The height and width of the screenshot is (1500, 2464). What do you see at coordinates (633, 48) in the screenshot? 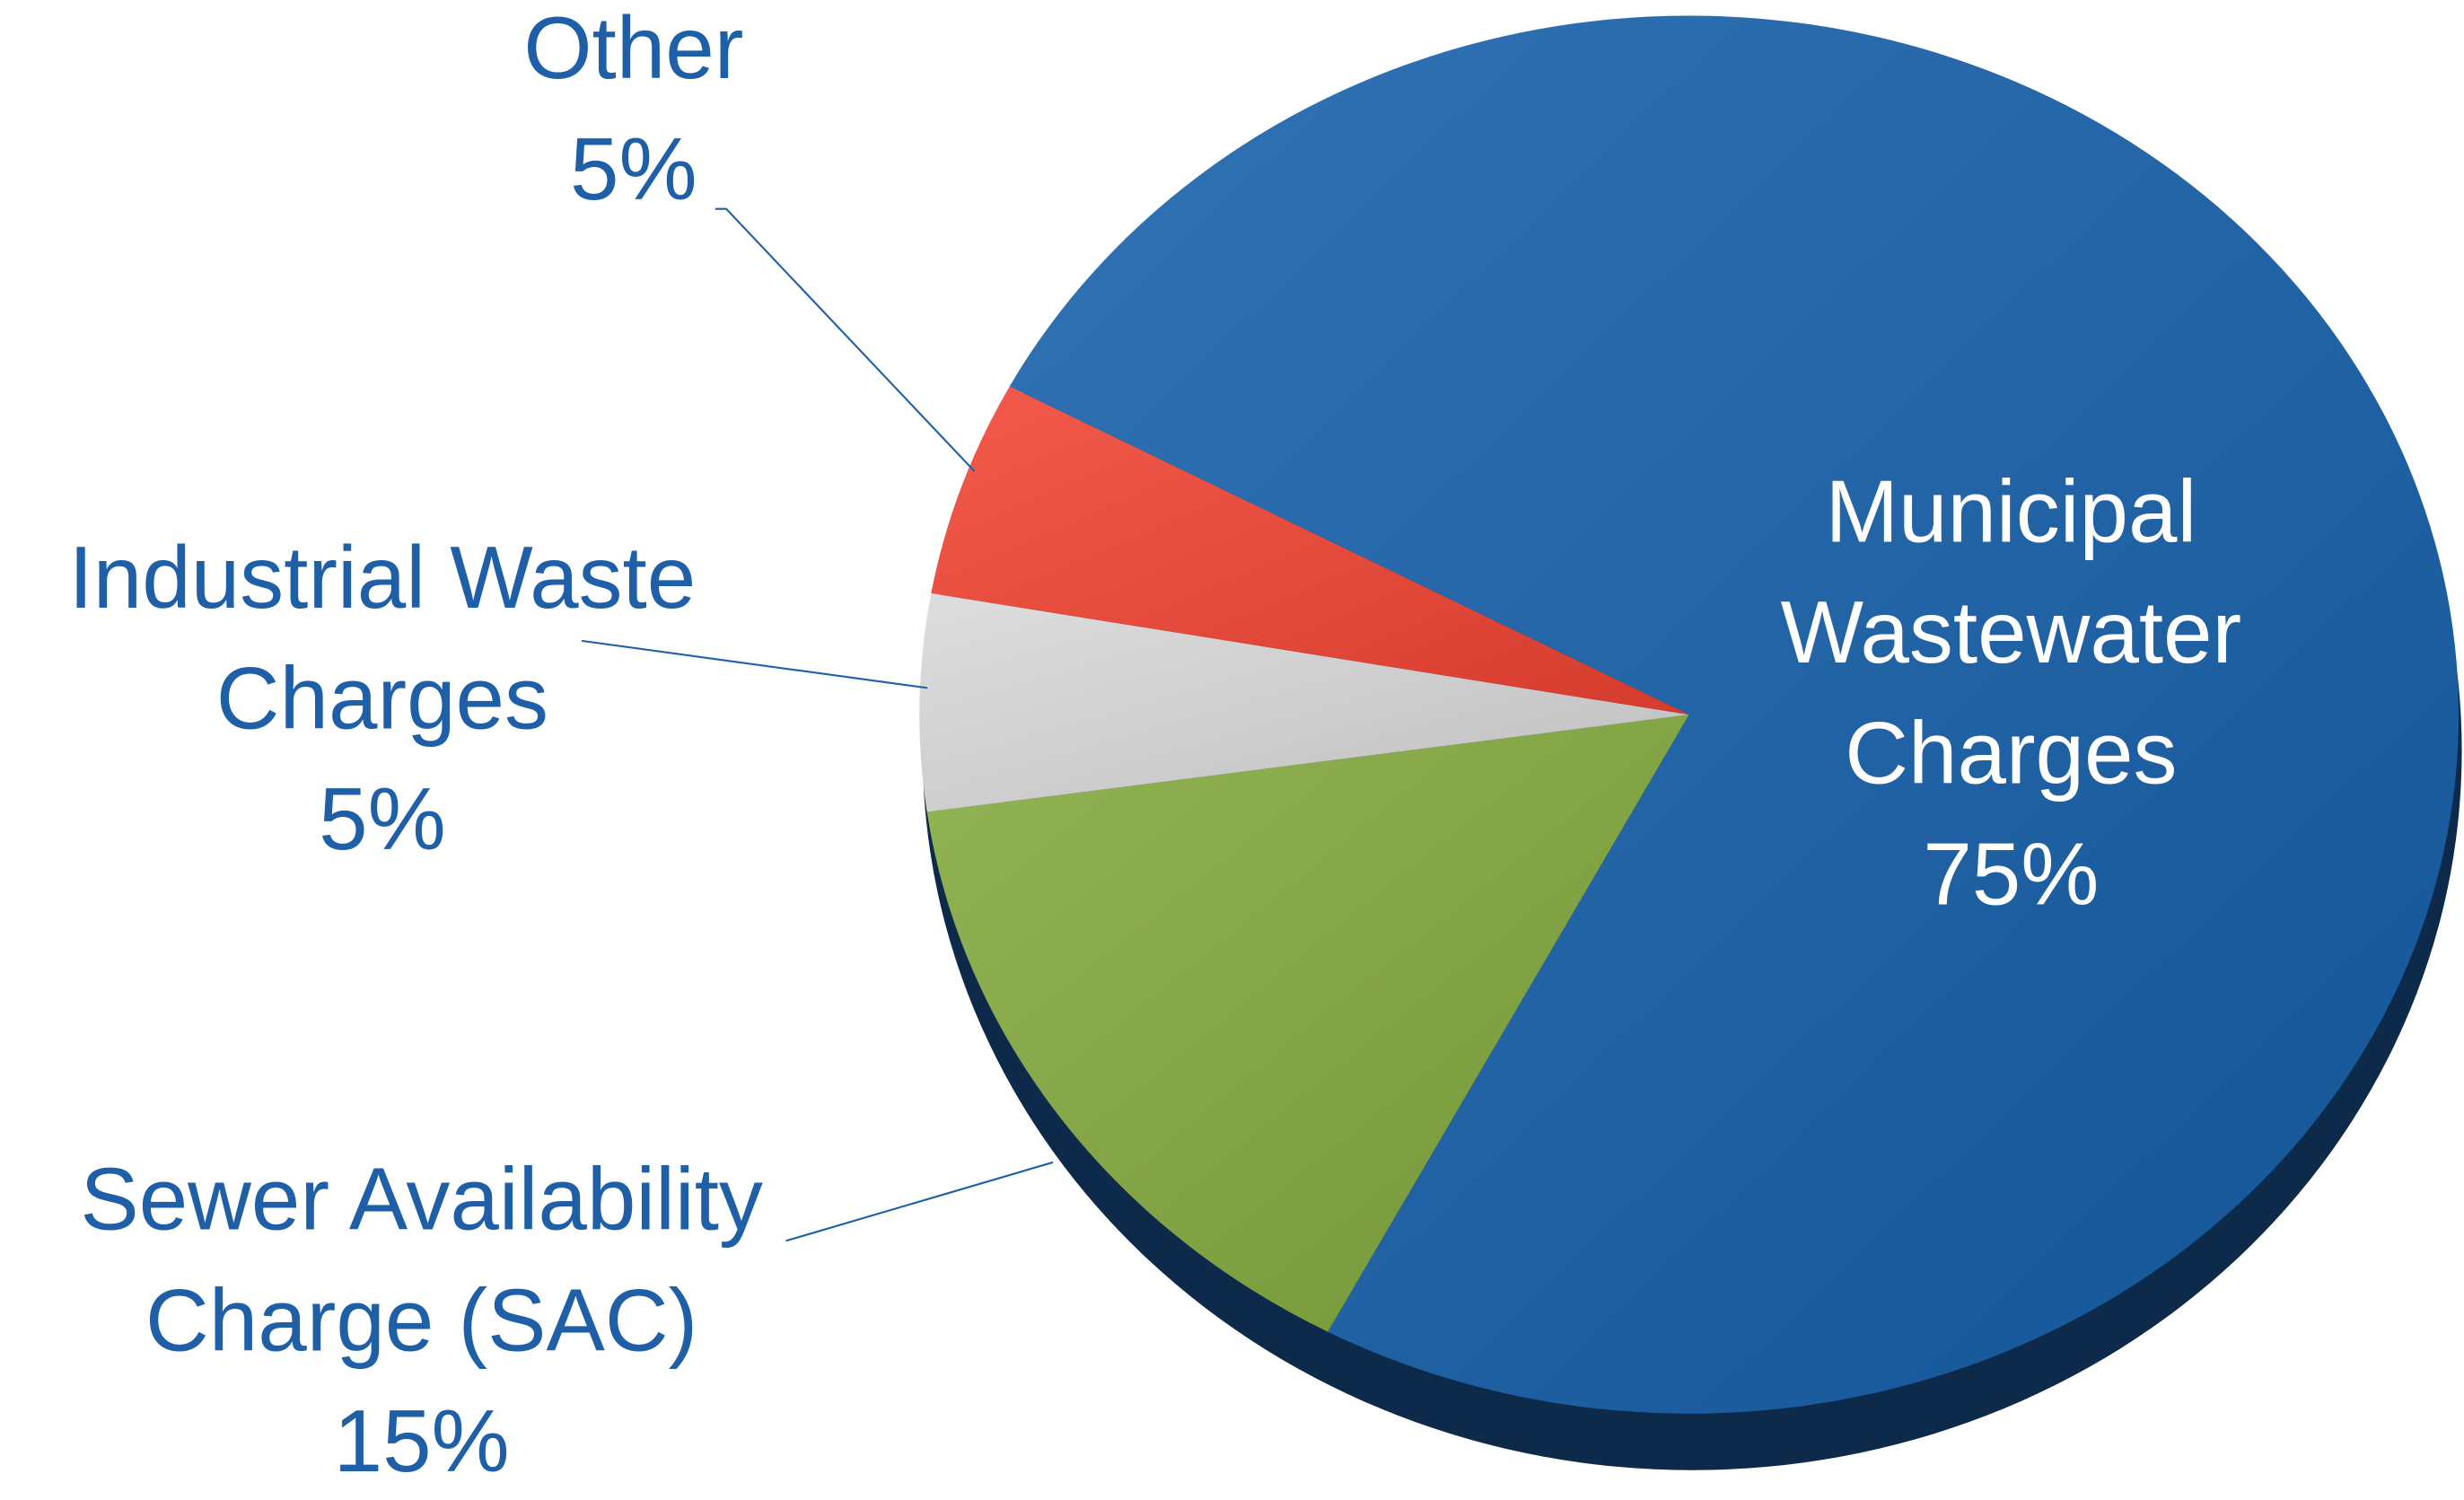
I see `slice-label: Other` at bounding box center [633, 48].